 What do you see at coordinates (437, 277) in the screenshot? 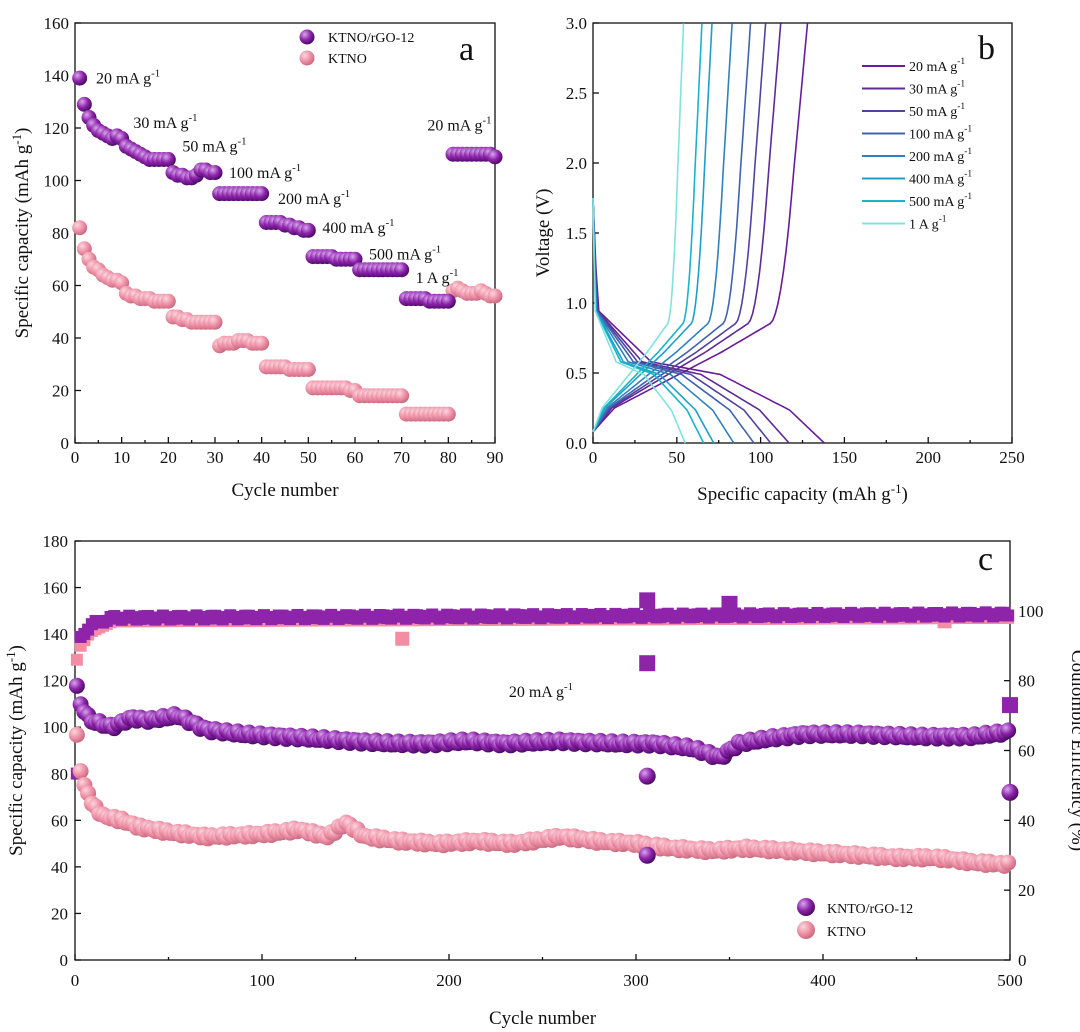
I see `rate-annotation-a: 1 A g-1` at bounding box center [437, 277].